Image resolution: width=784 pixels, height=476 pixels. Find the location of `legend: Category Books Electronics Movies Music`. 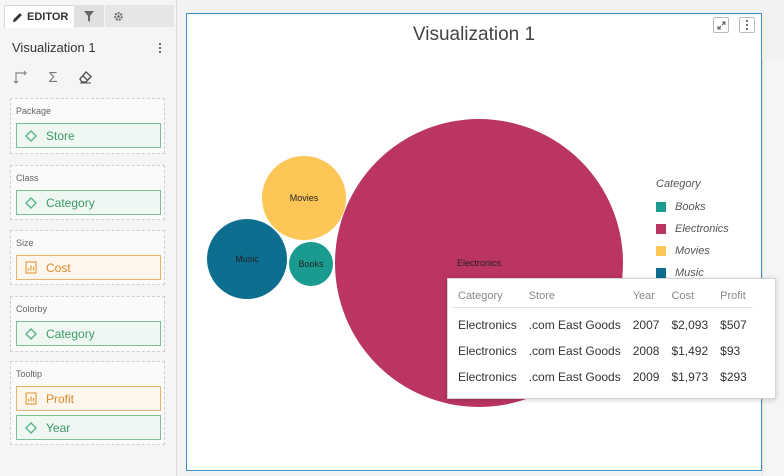

legend: Category Books Electronics Movies Music is located at coordinates (692, 231).